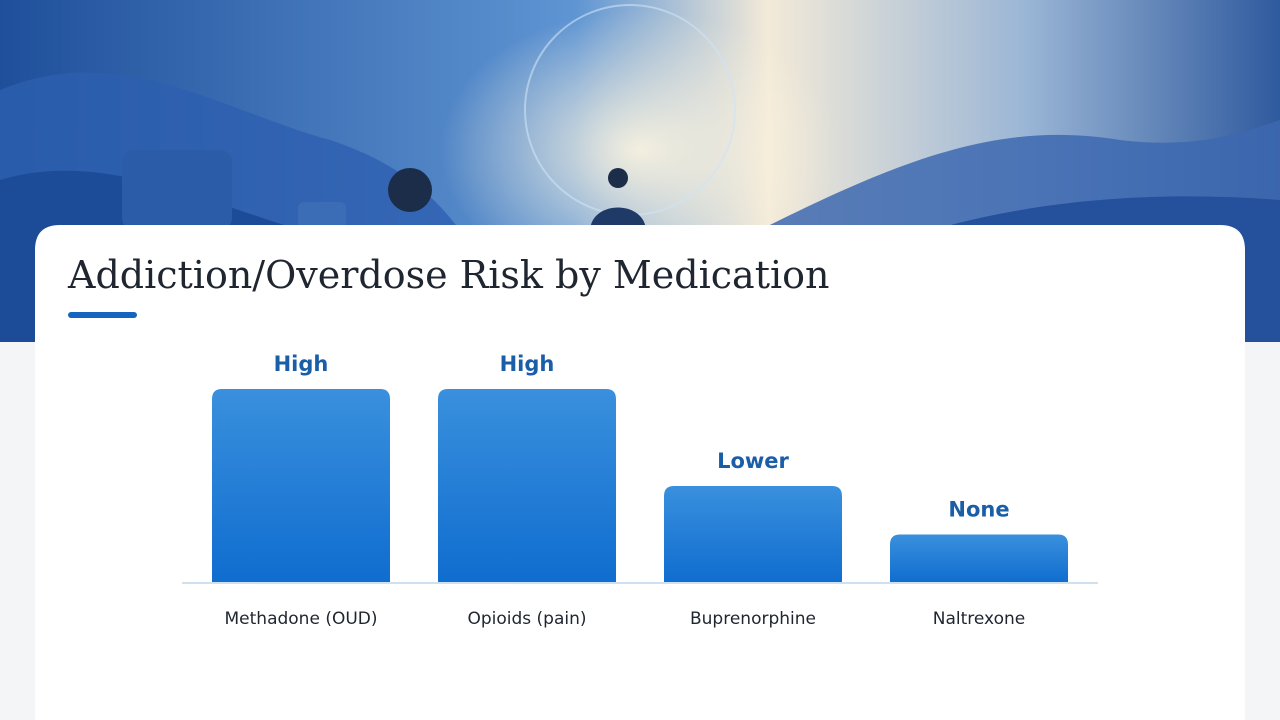  I want to click on value-label: None, so click(978, 510).